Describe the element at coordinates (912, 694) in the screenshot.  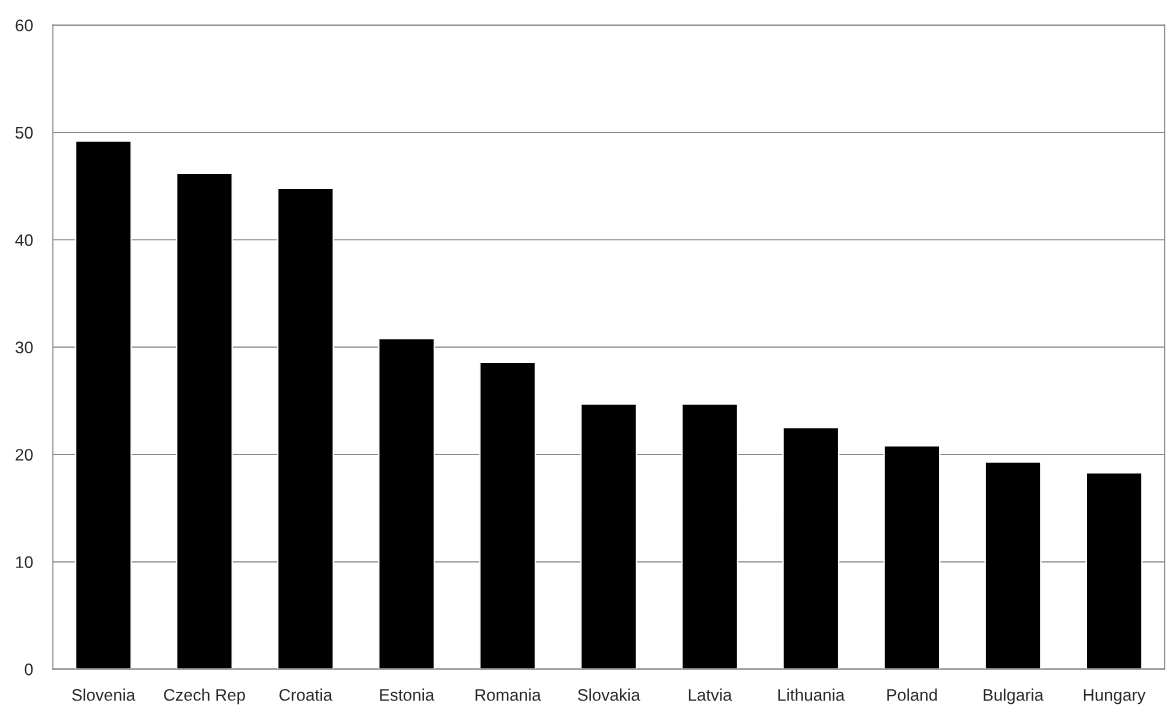
I see `x-tick-label: Poland` at that location.